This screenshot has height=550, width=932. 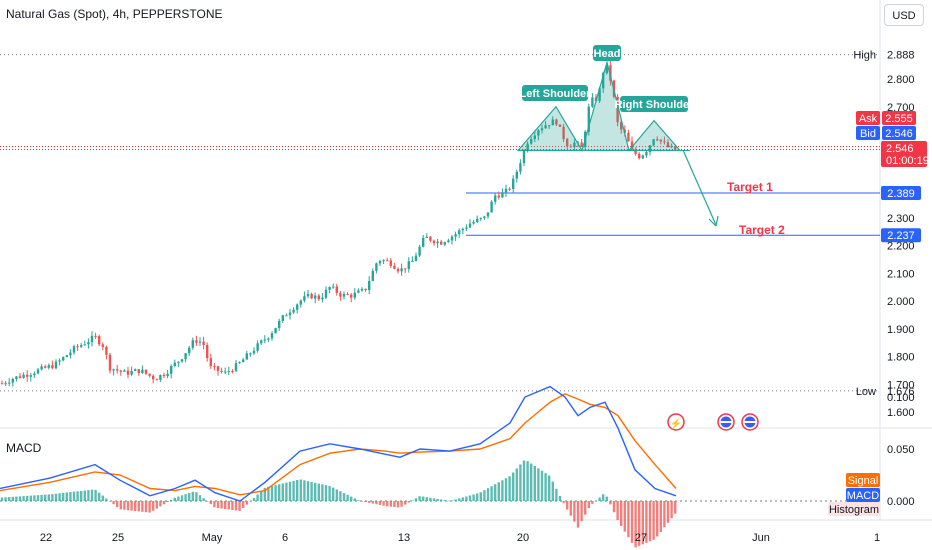 What do you see at coordinates (713, 422) in the screenshot?
I see `event-icons: ⚡` at bounding box center [713, 422].